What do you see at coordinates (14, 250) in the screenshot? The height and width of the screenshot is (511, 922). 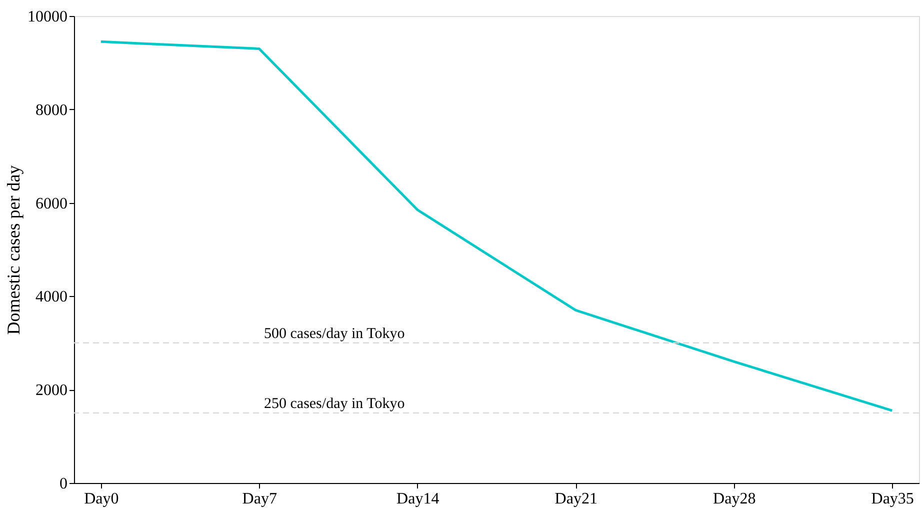 I see `y-axis-title: Domestic cases per day` at bounding box center [14, 250].